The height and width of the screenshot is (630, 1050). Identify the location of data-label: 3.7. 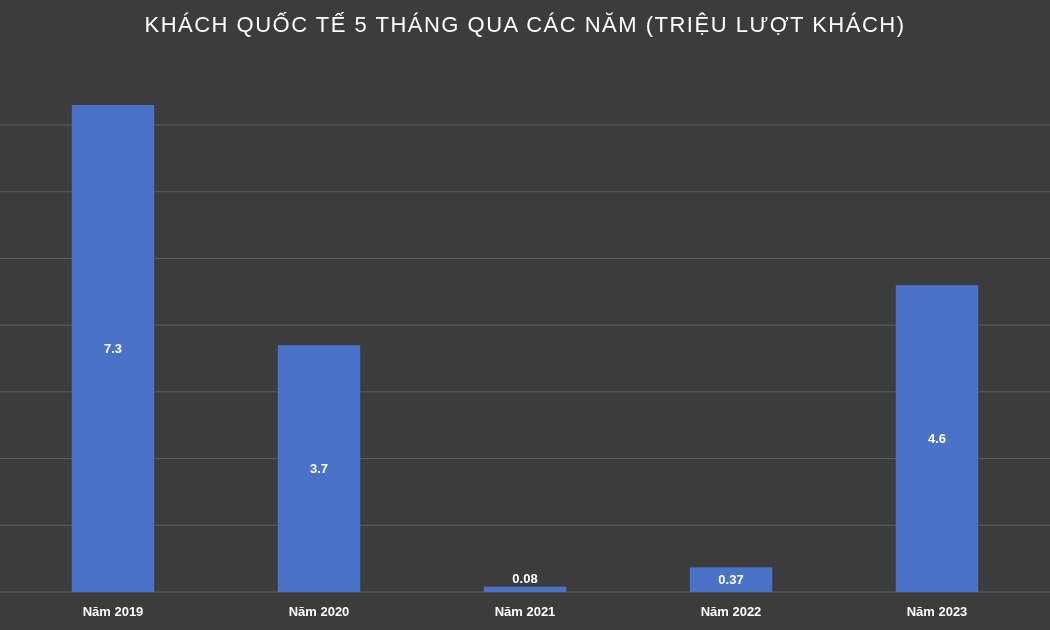
(319, 469).